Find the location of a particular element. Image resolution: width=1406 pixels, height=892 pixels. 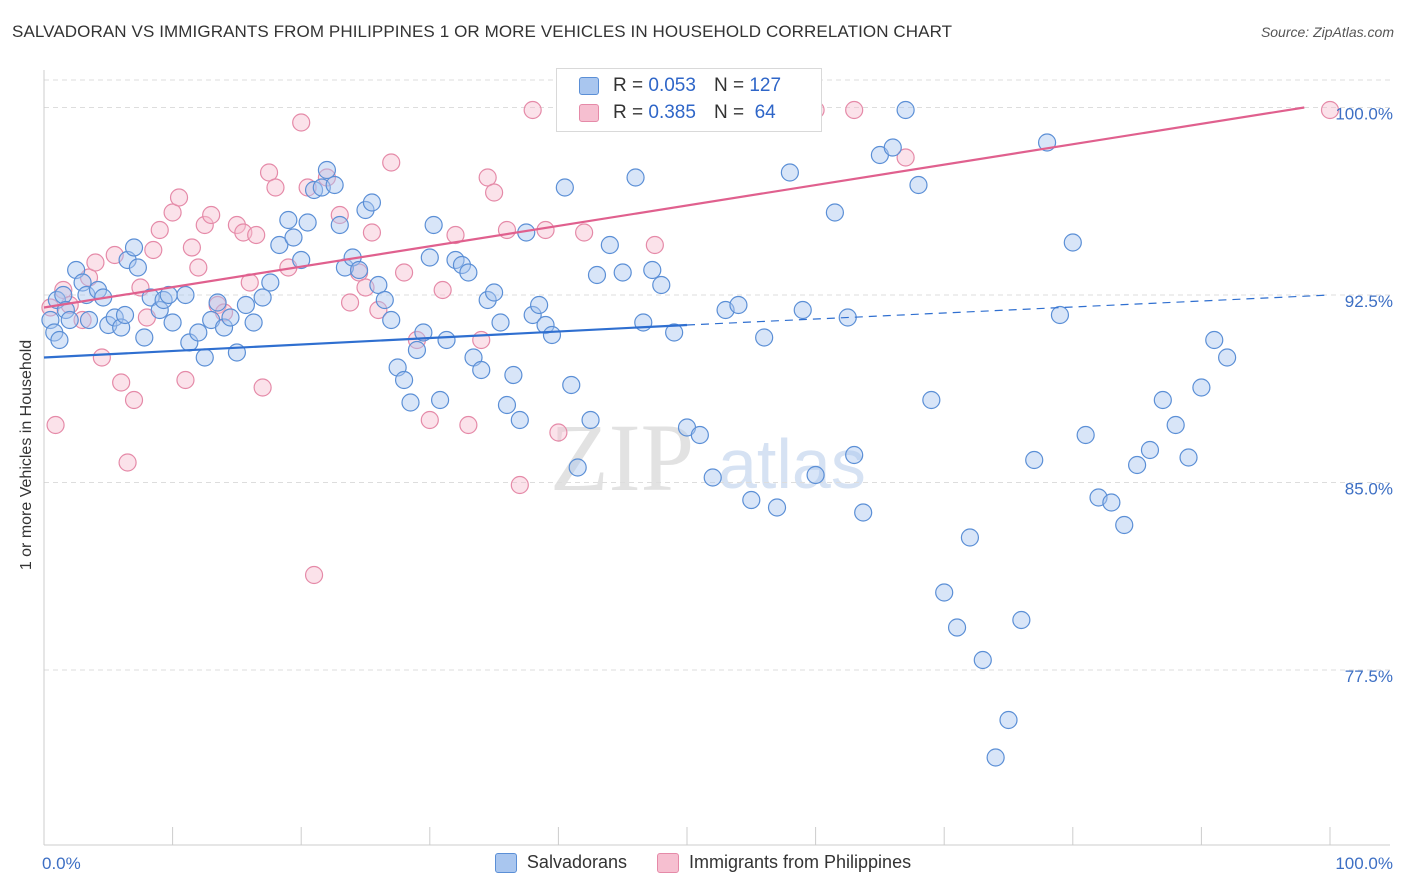

legend-row-philippines: R = 0.385 N = 64 is located at coordinates (677, 113).